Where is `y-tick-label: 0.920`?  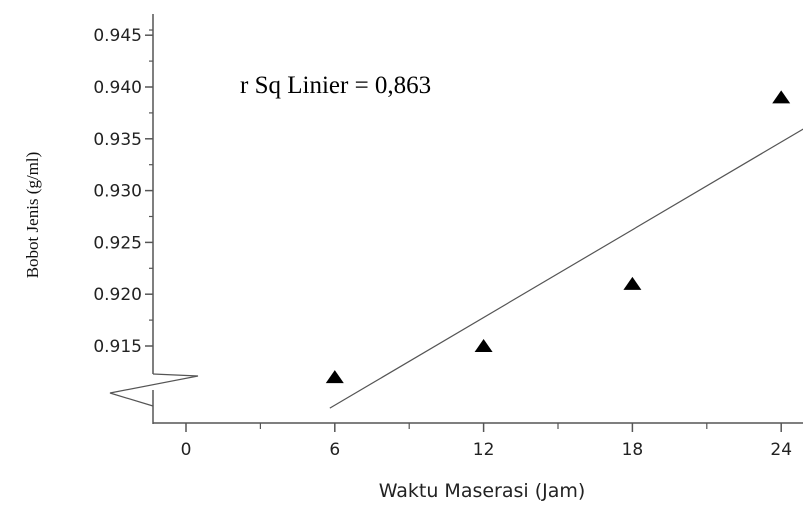 y-tick-label: 0.920 is located at coordinates (117, 295).